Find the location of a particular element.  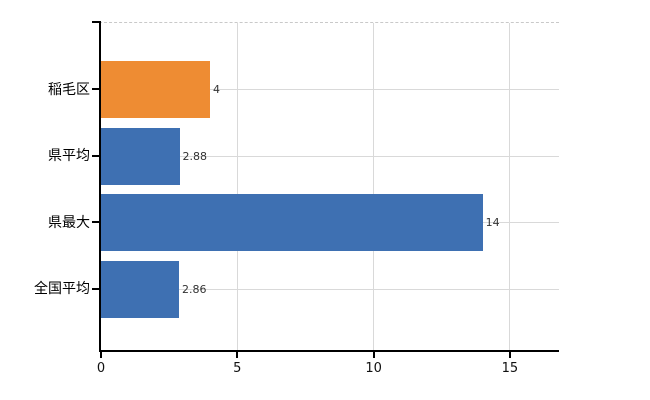

x-axis-tick-label: 15 is located at coordinates (510, 368).